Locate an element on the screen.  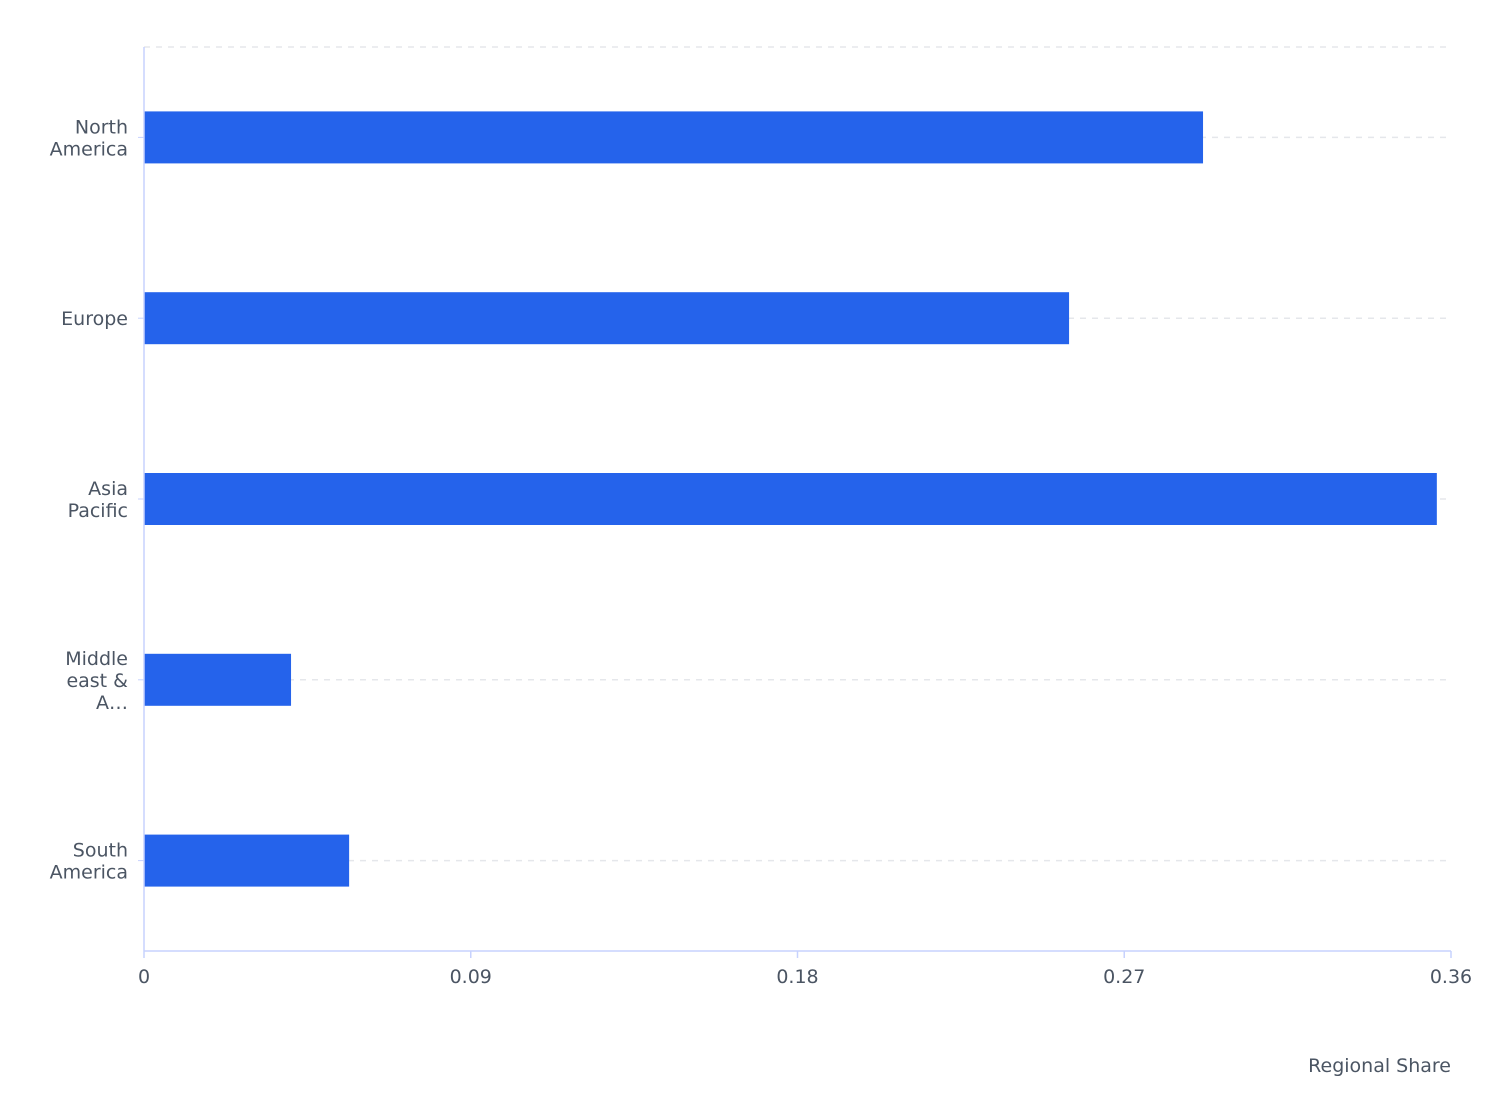
category-label: North America is located at coordinates (89, 138).